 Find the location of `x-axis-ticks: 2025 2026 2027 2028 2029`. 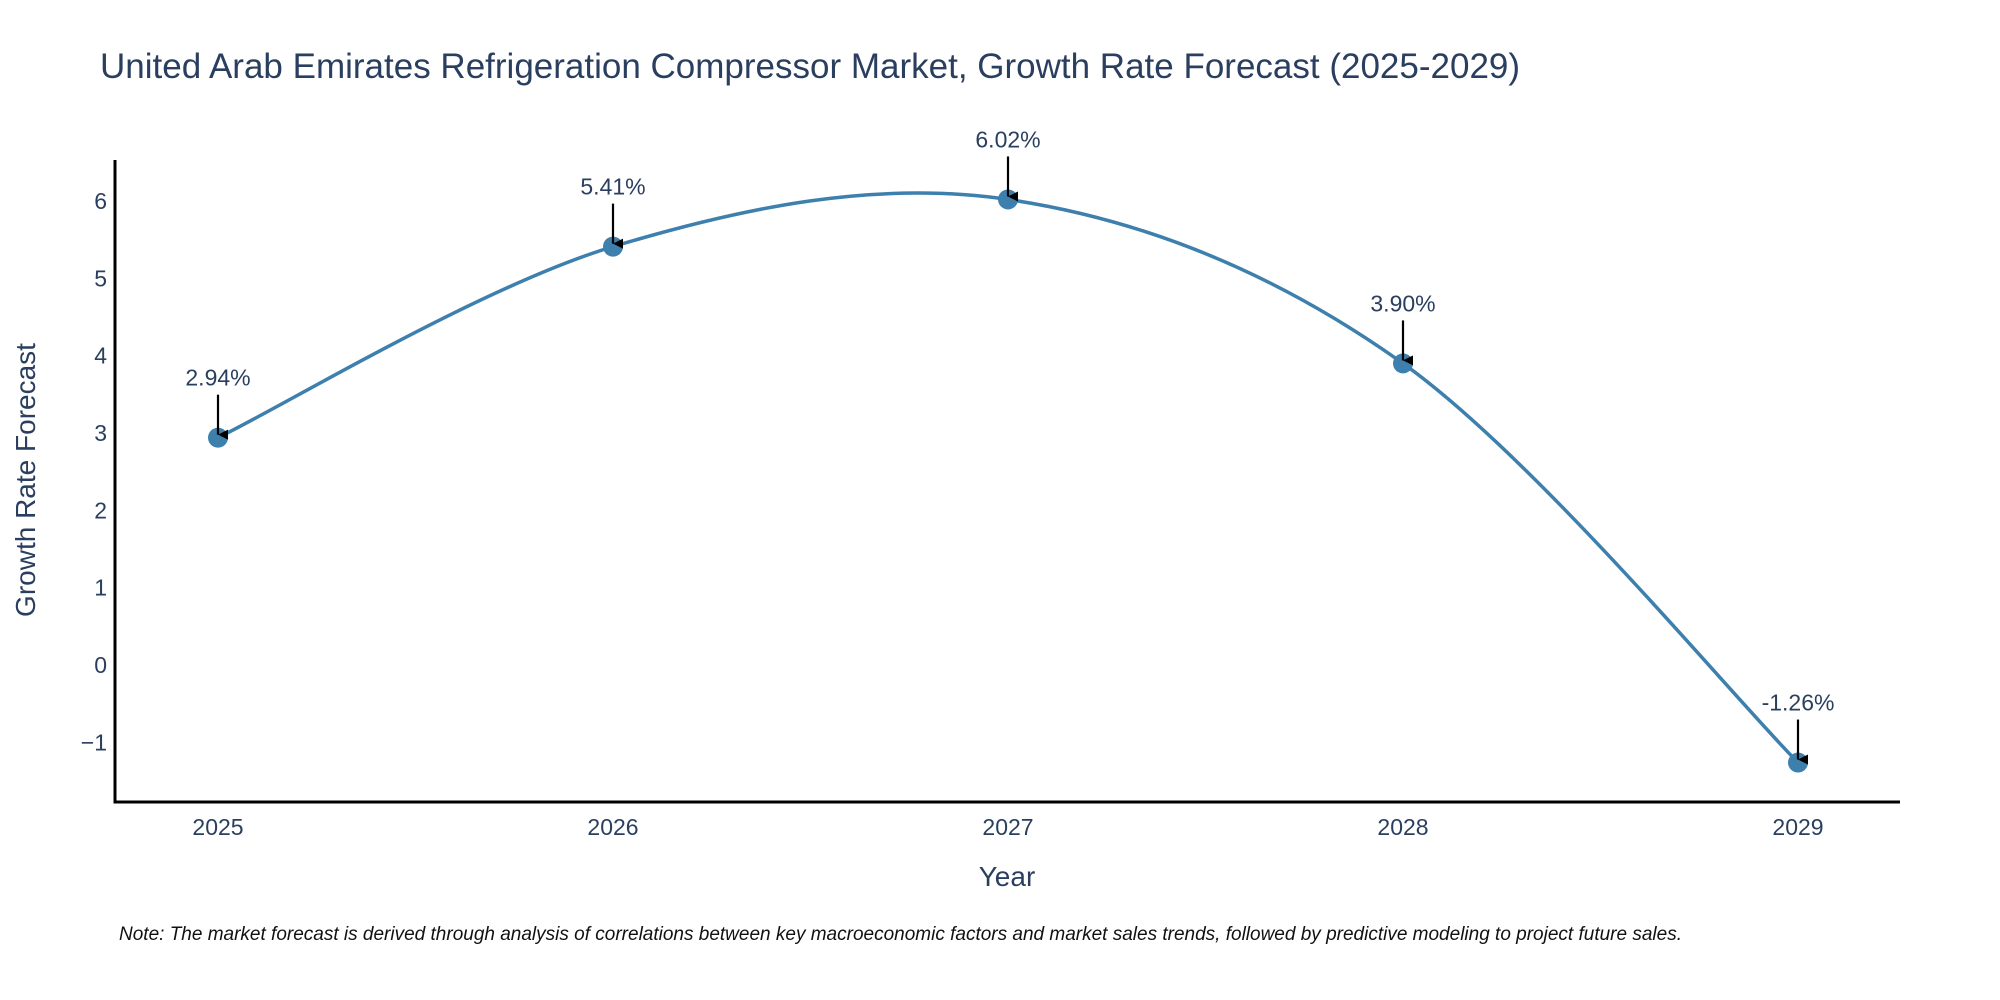

x-axis-ticks: 2025 2026 2027 2028 2029 is located at coordinates (1007, 827).